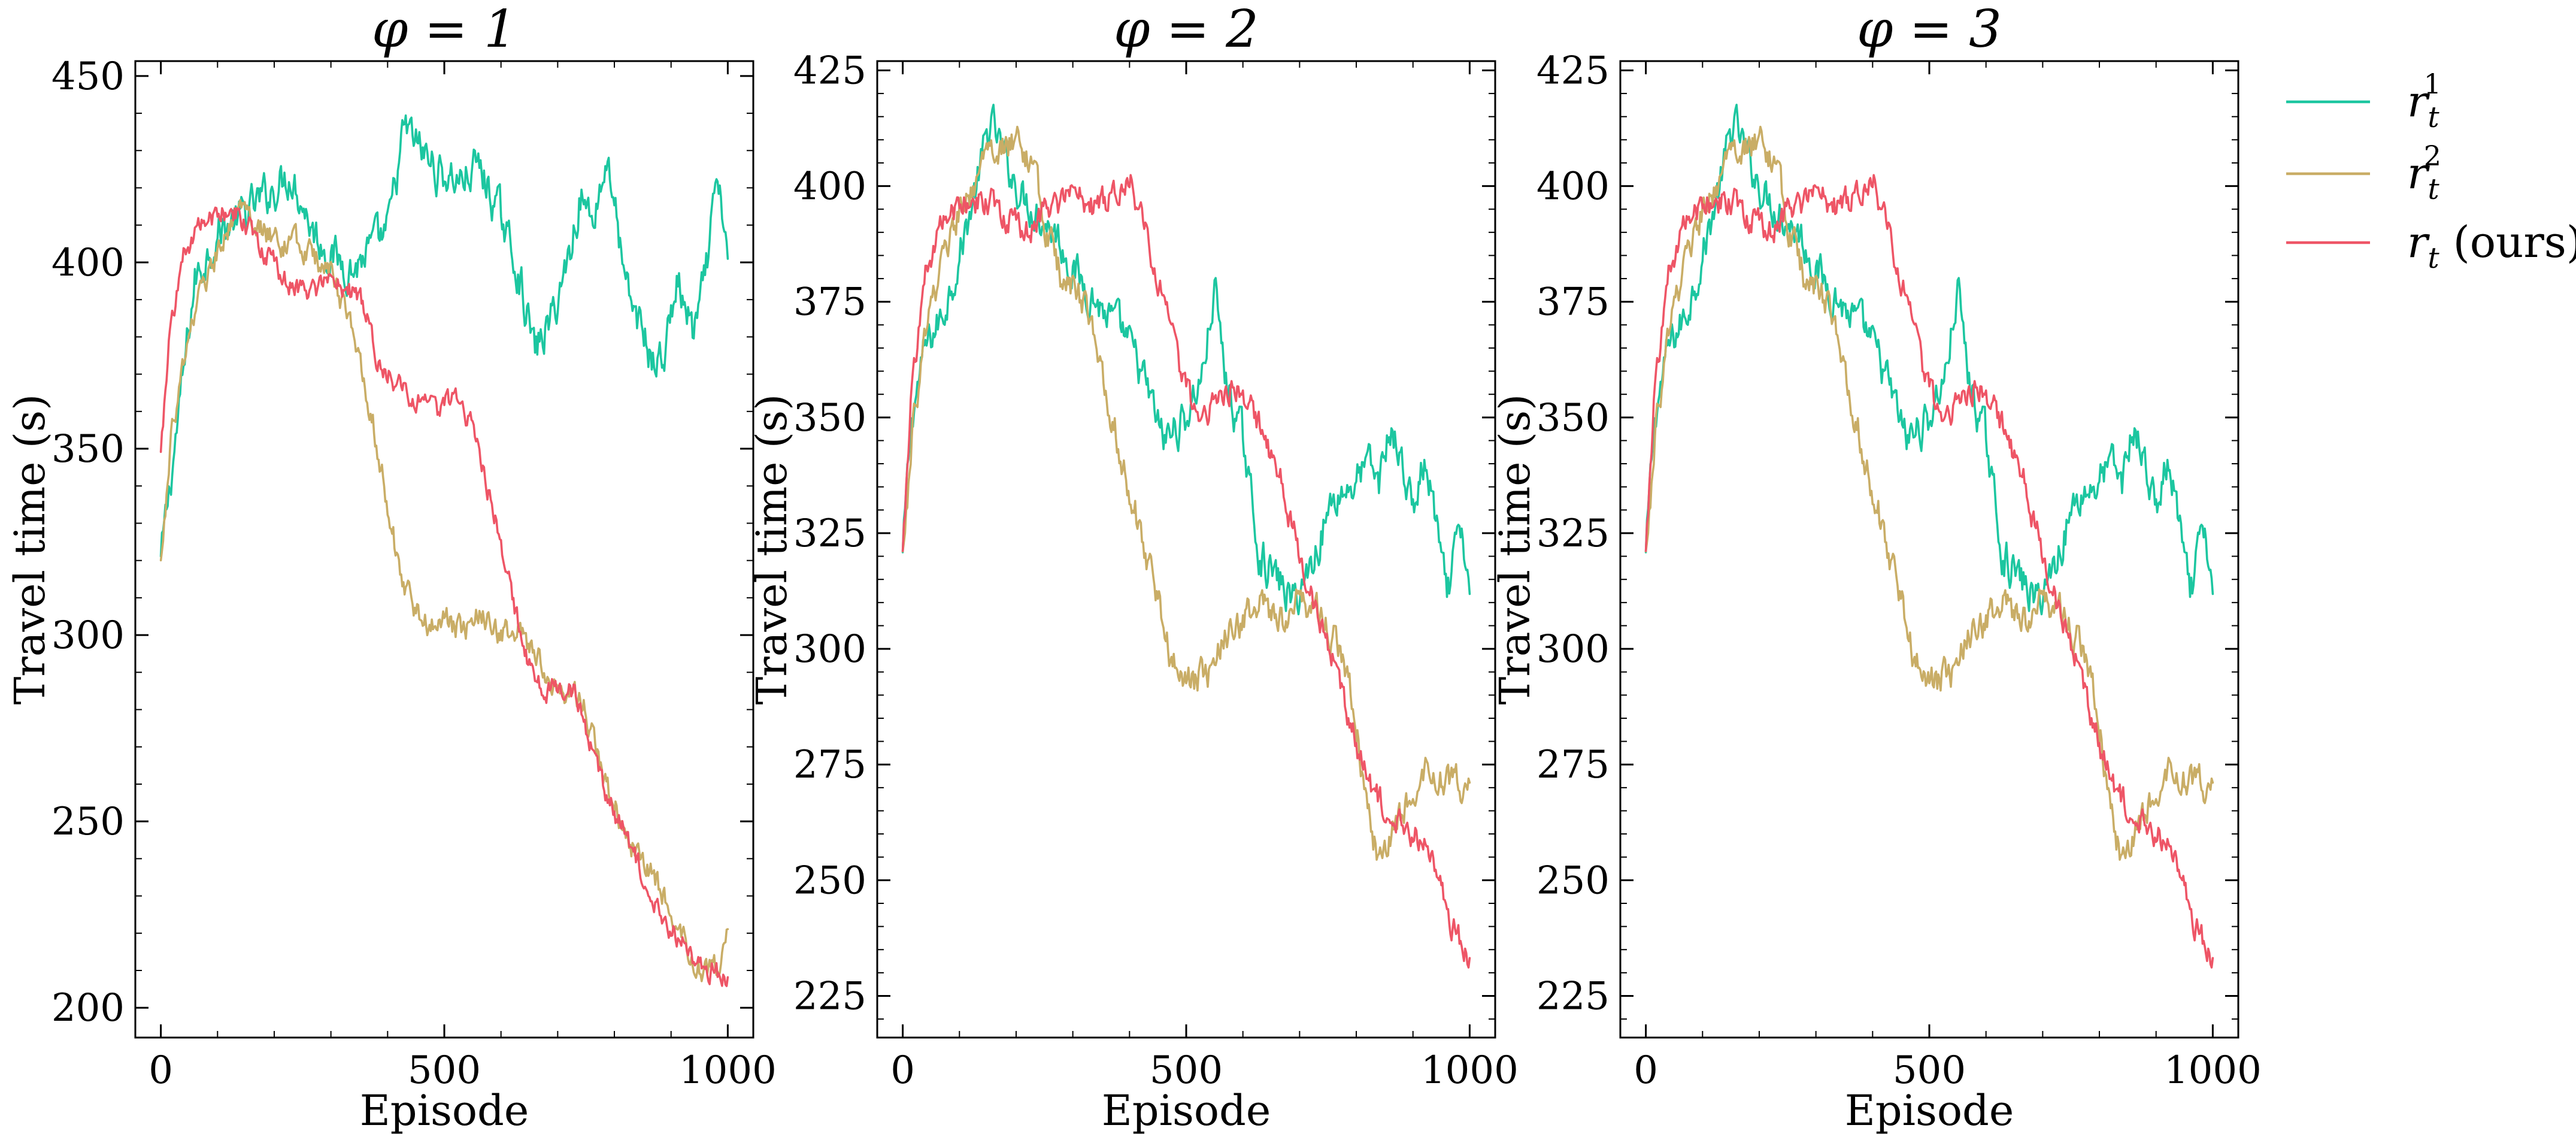 This screenshot has width=2576, height=1137. What do you see at coordinates (2363, 173) in the screenshot?
I see `legend-entry-2: rt2` at bounding box center [2363, 173].